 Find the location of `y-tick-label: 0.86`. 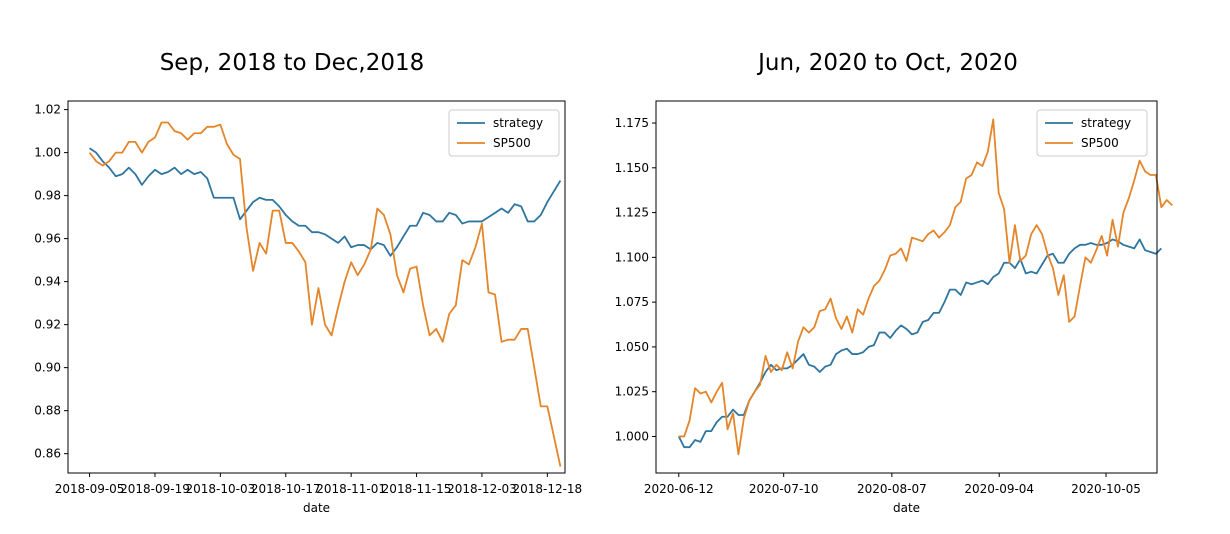

y-tick-label: 0.86 is located at coordinates (47, 454).